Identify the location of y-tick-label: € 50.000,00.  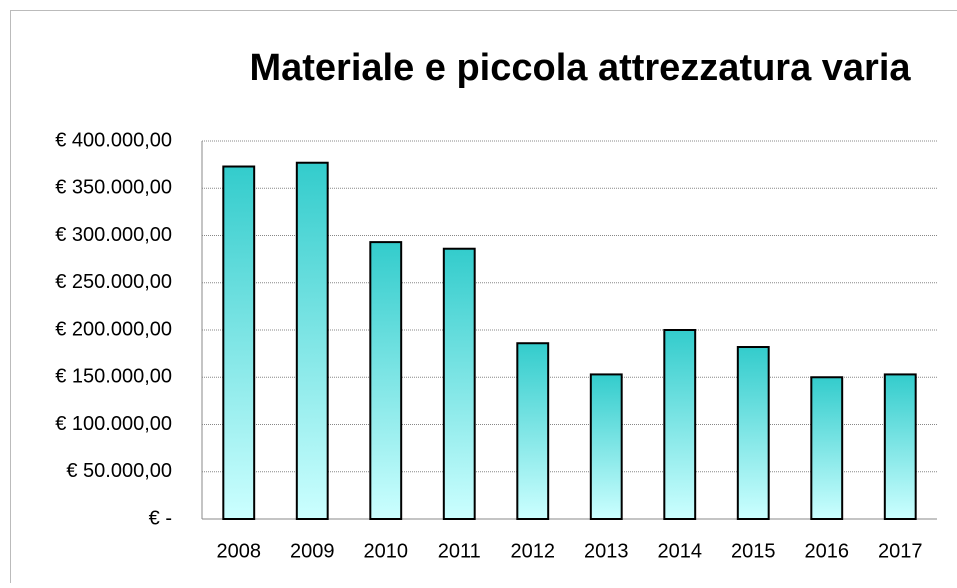
(119, 471).